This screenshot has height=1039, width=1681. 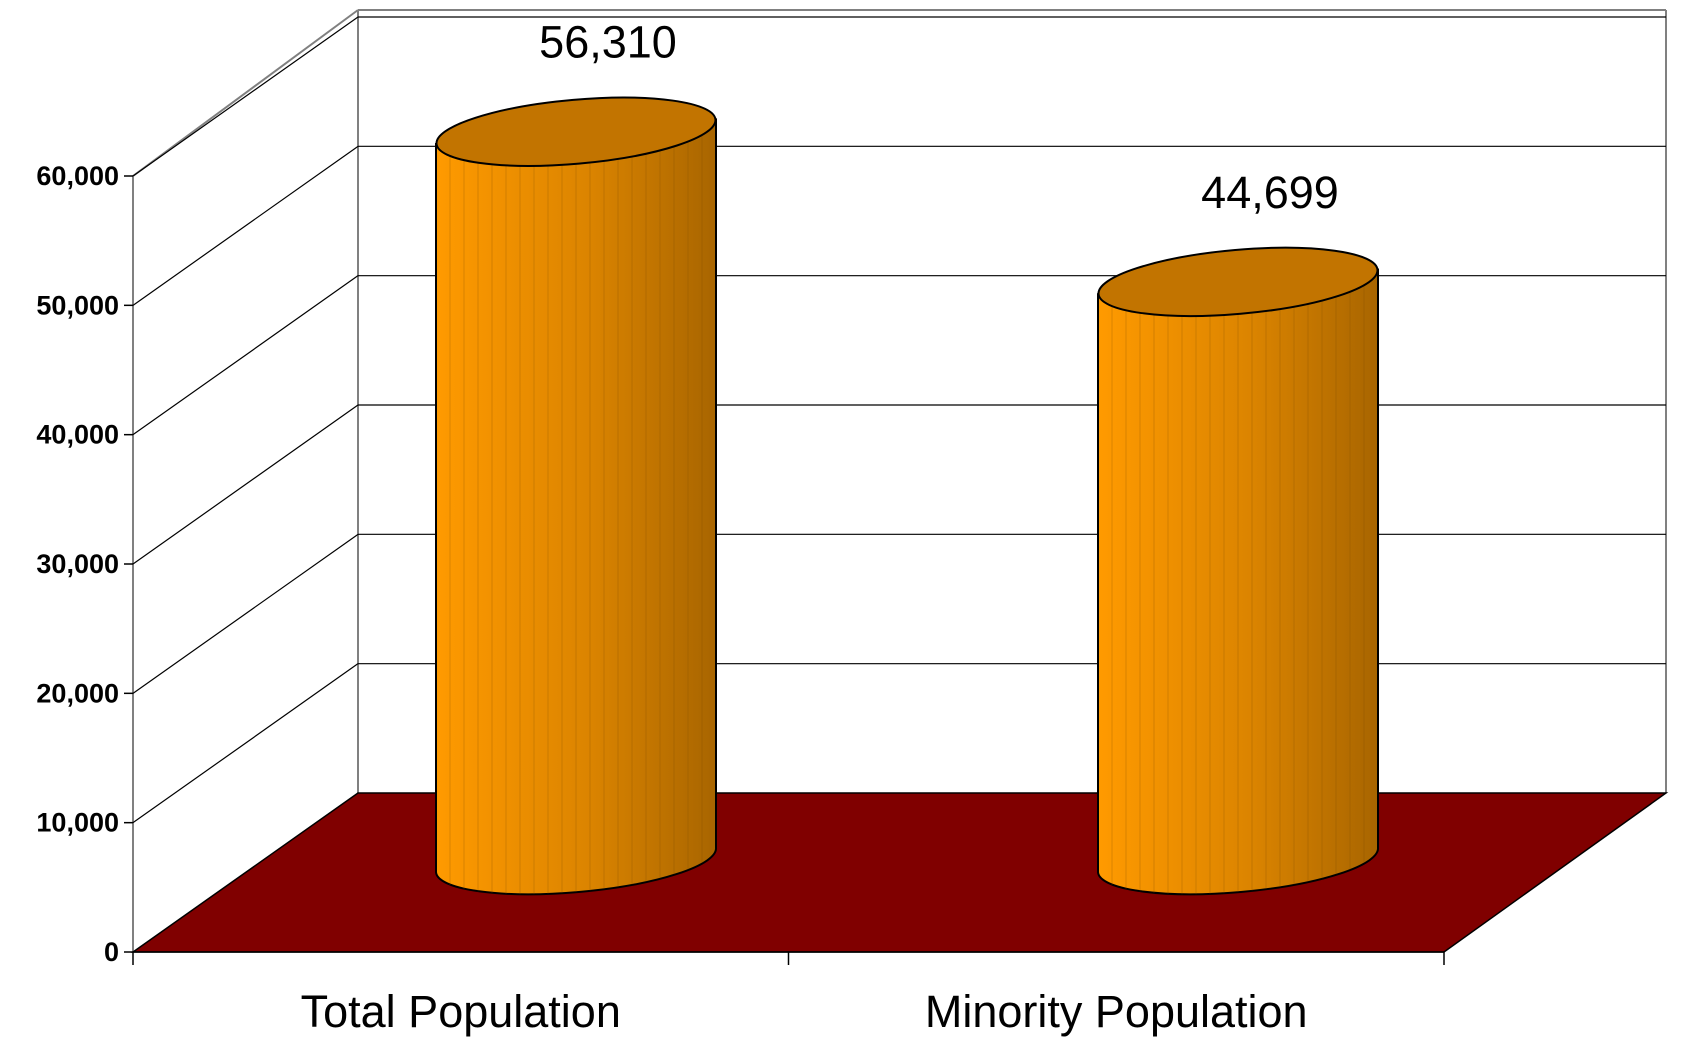 I want to click on y-axis: 0 10,000 20,000 30,000 40,000 50,000 60,000, so click(x=84, y=564).